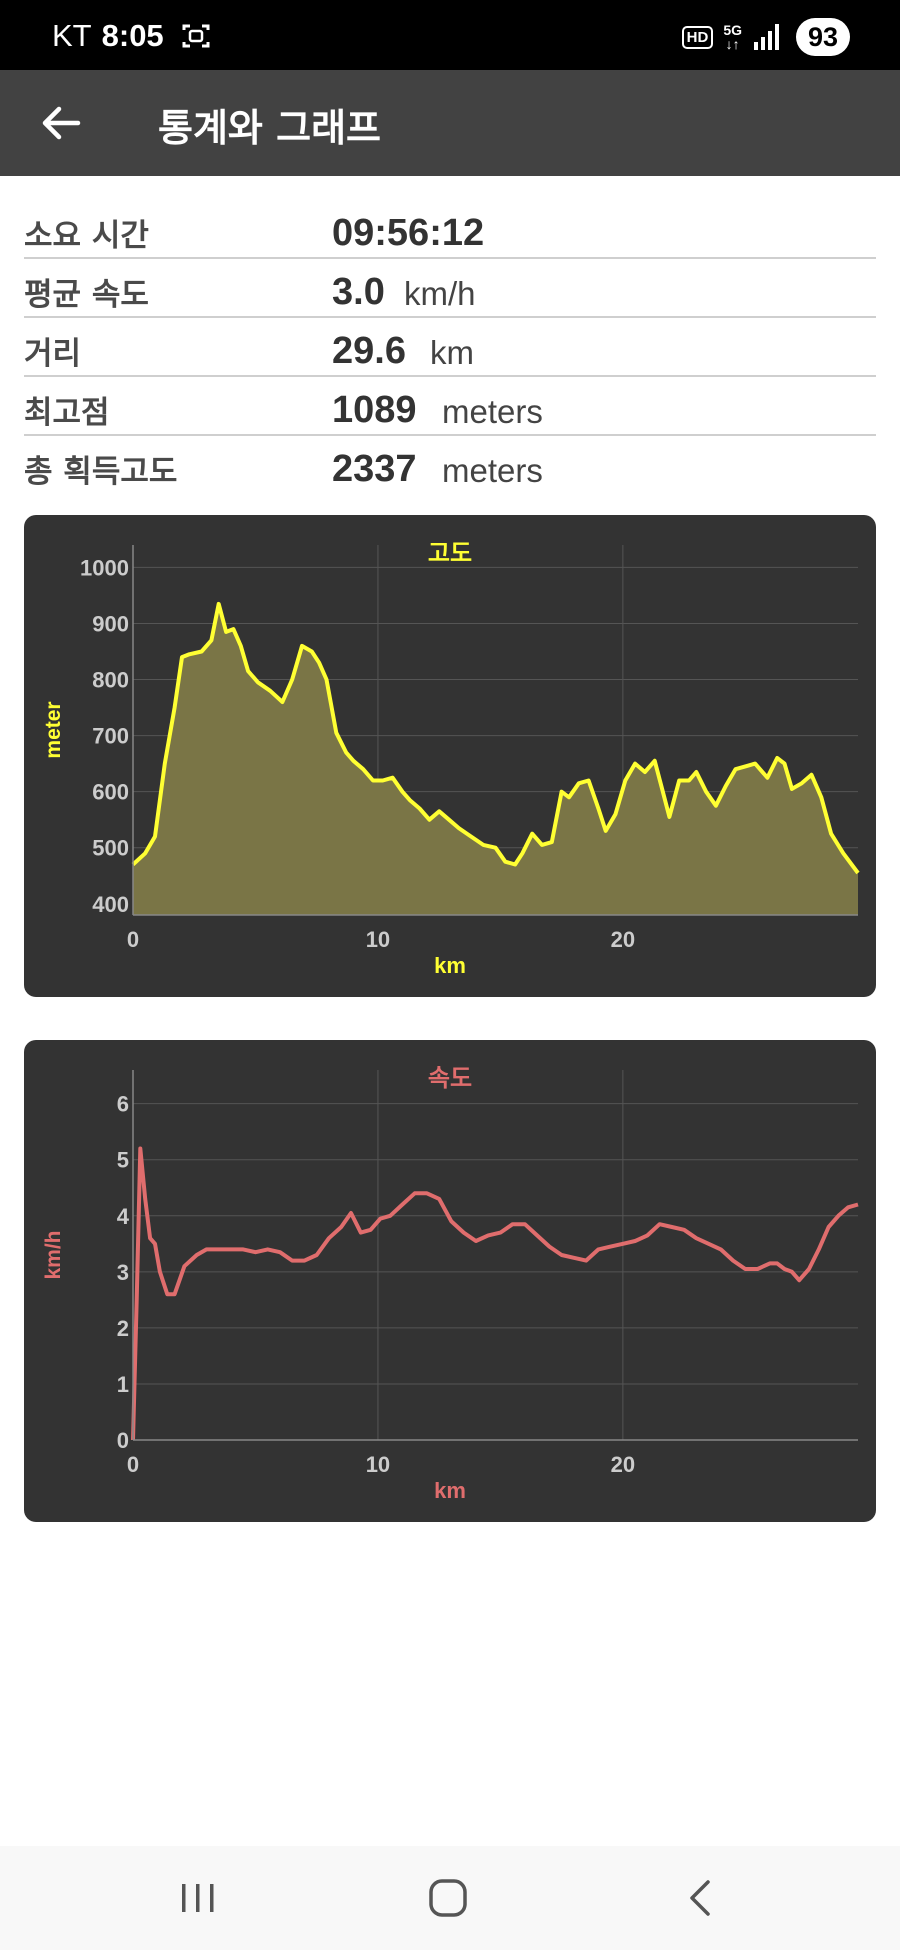  What do you see at coordinates (61, 123) in the screenshot?
I see `arrow-left-icon` at bounding box center [61, 123].